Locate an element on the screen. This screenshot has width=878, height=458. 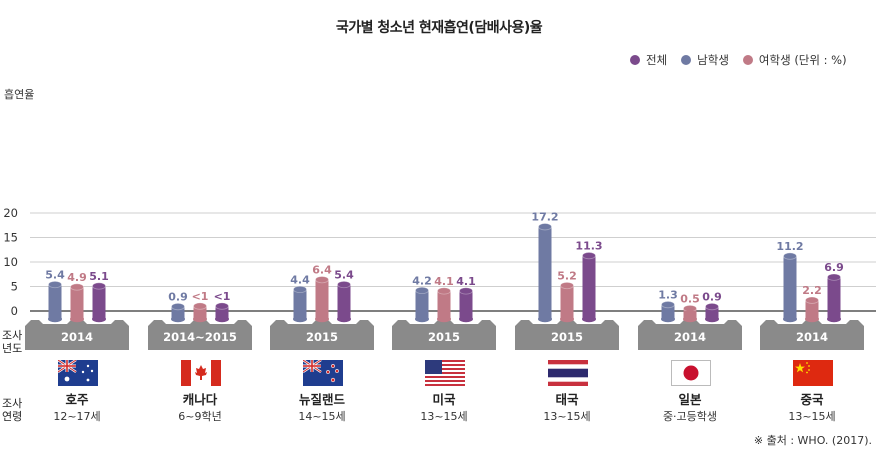
legend-item-female: 여학생 (단위 : %) is located at coordinates (794, 60).